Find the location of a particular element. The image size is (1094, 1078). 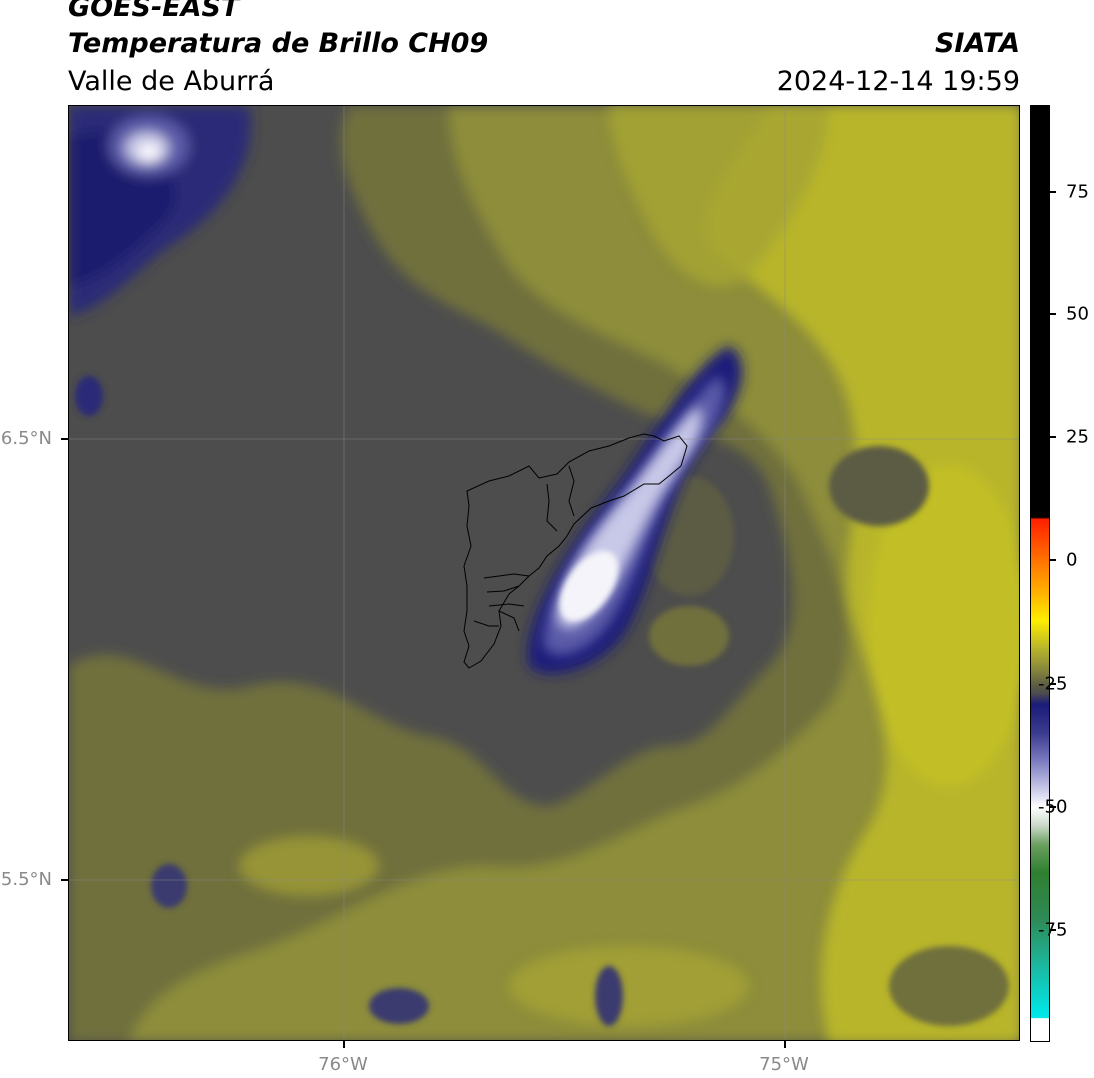

lon-label-76w: 76°W is located at coordinates (343, 1064).